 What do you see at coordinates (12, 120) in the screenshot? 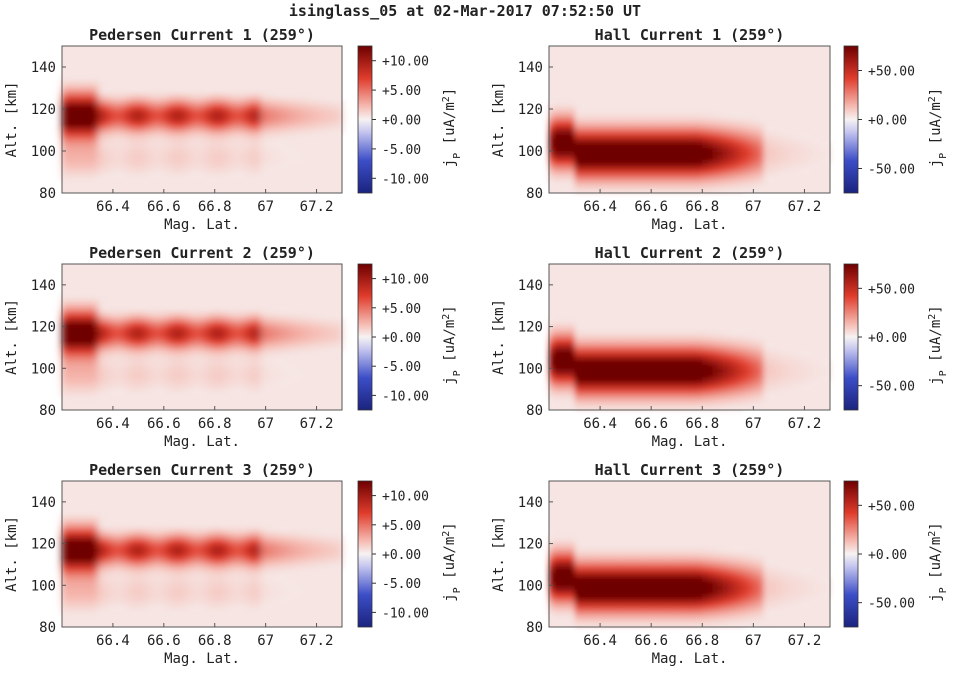
I see `y-axis-label: Alt. [km]` at bounding box center [12, 120].